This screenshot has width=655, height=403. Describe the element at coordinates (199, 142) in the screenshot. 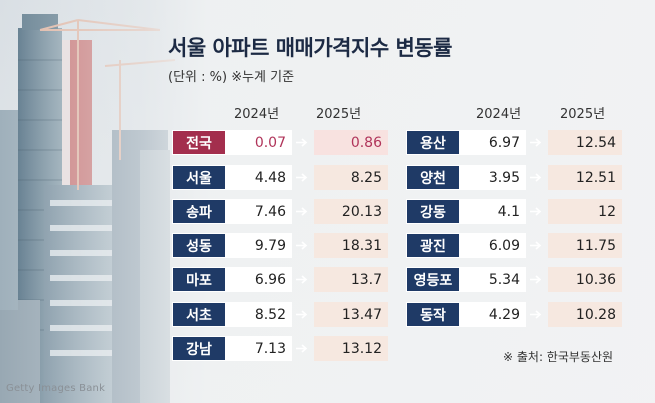

I see `region-label: 전국` at that location.